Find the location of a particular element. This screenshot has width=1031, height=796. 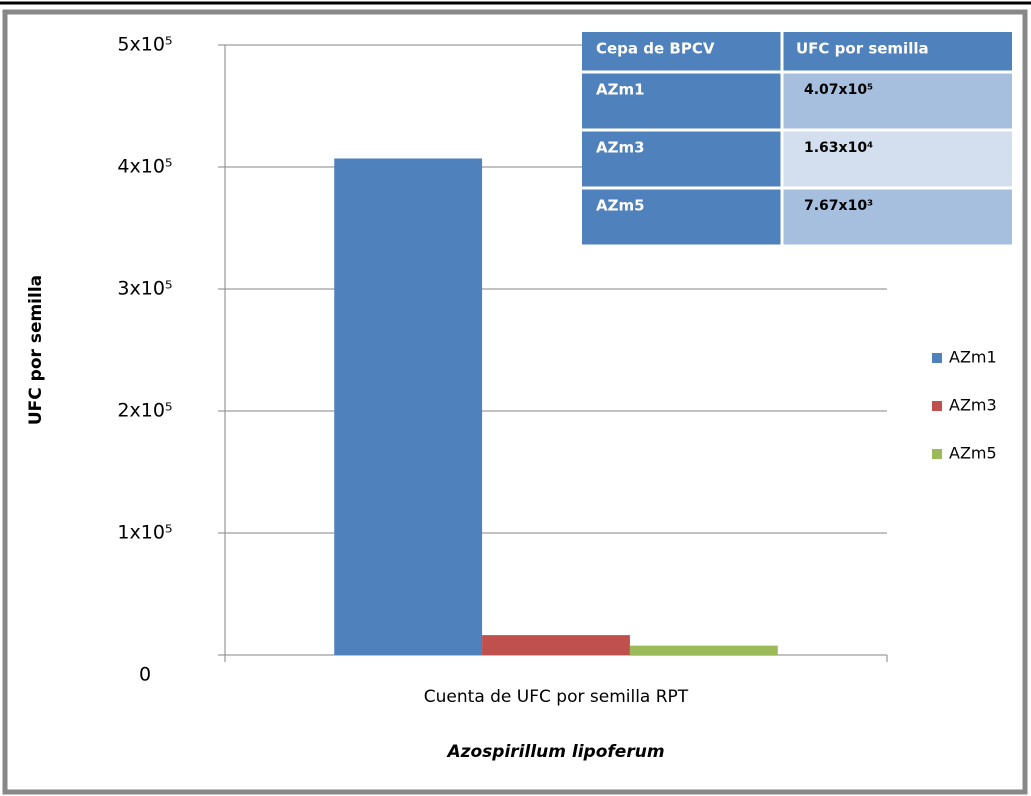

y-axis-title: UFC por semilla is located at coordinates (36, 350).